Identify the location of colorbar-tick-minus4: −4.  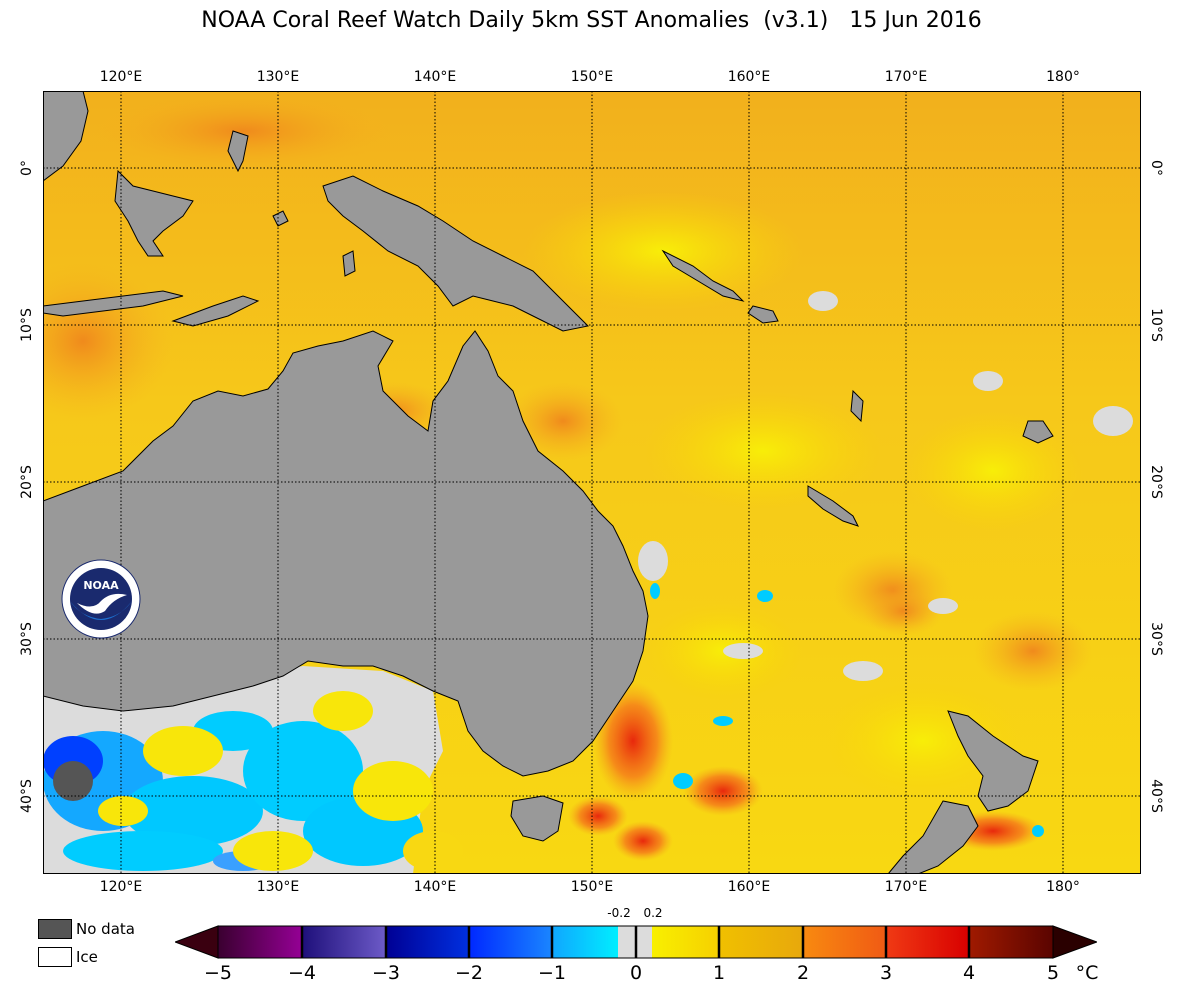
(302, 973).